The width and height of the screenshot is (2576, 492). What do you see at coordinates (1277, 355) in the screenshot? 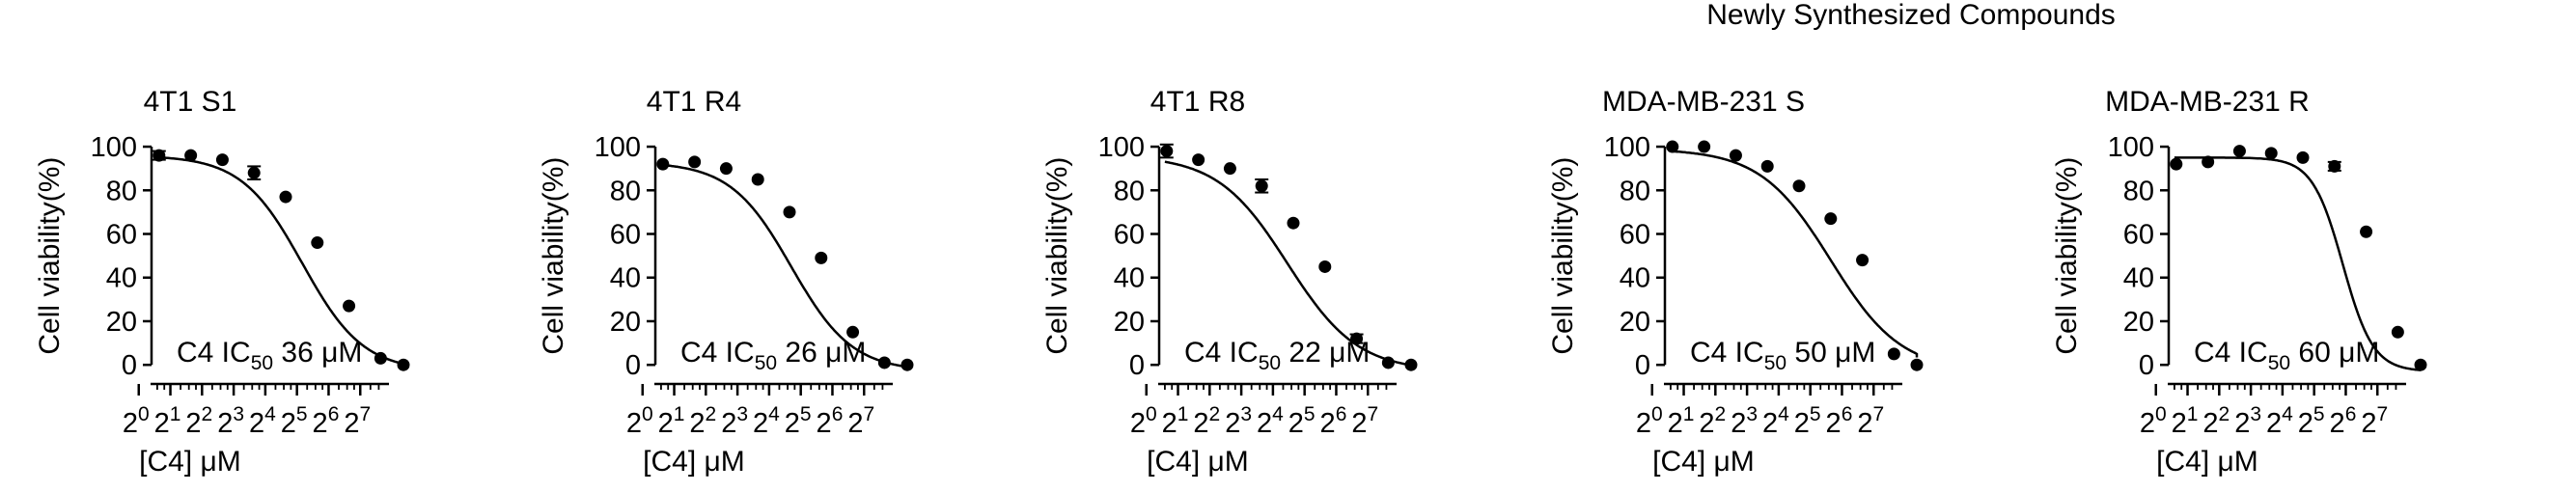
I see `ic50-annotation: C4 IC50 22 μM` at bounding box center [1277, 355].